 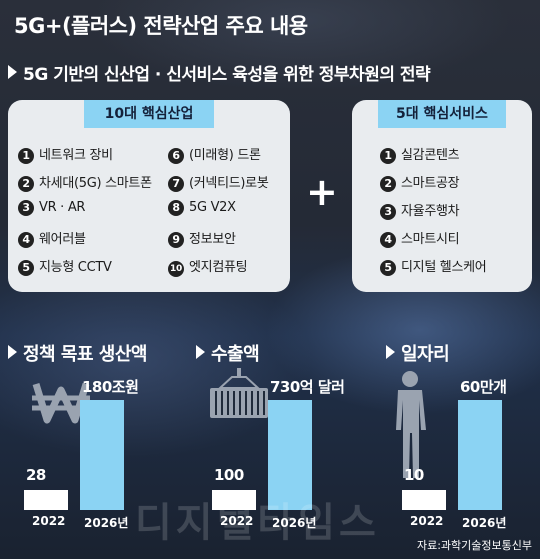 I want to click on industry-label: 차세대(5G) 스마트폰, so click(x=95, y=183).